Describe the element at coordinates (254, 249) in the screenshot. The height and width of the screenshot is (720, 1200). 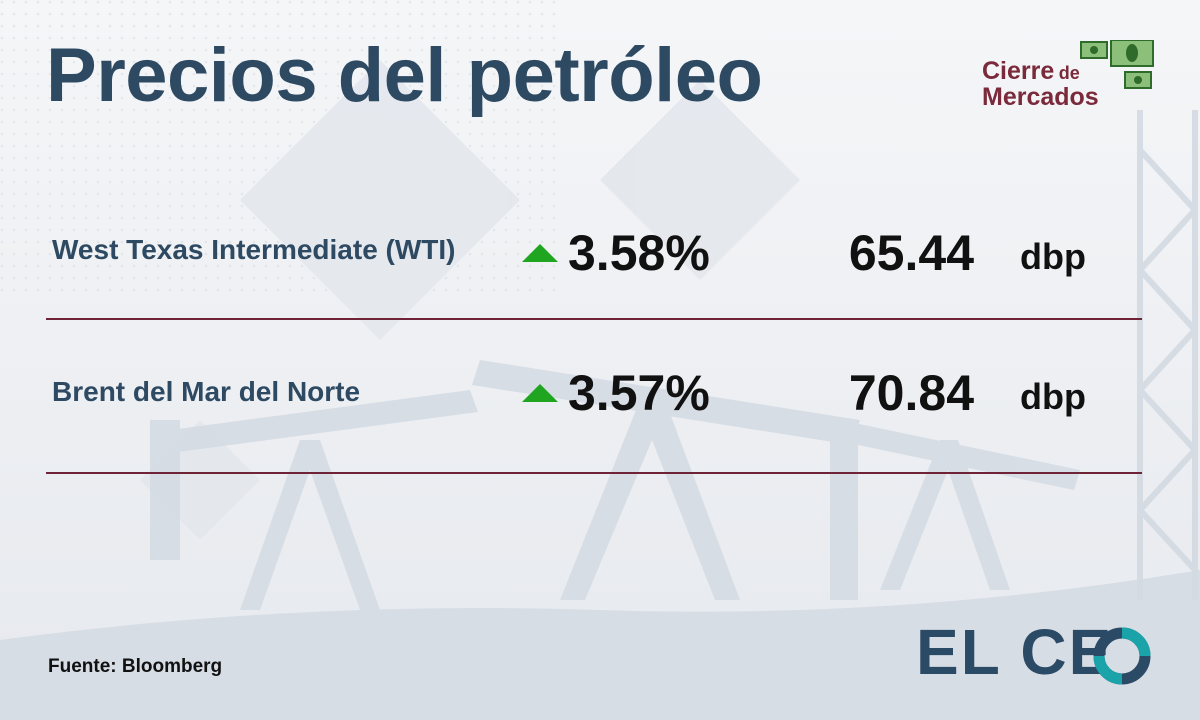
I see `row-name: West Texas Intermediate (WTI)` at that location.